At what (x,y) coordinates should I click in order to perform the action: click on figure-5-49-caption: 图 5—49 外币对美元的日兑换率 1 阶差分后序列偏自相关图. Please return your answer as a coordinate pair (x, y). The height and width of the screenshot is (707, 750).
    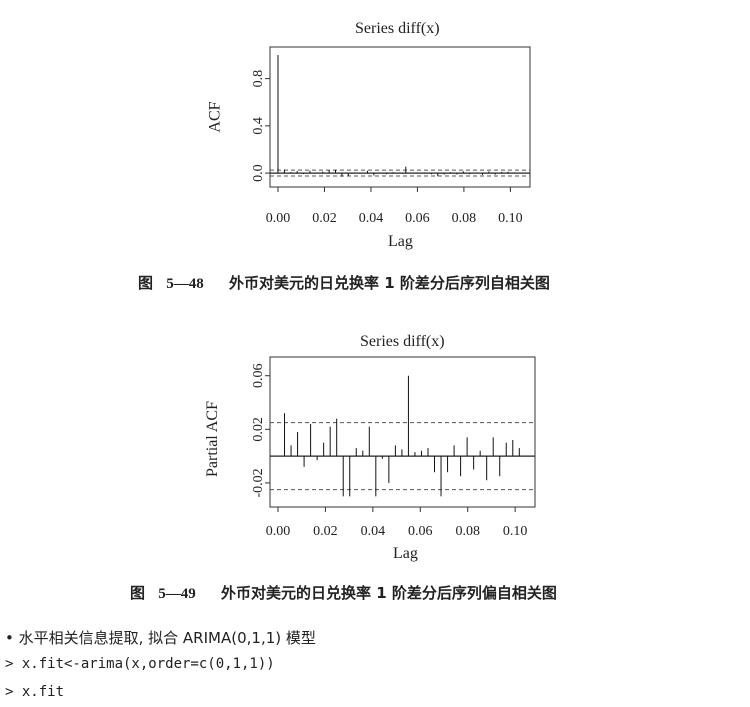
    Looking at the image, I should click on (343, 592).